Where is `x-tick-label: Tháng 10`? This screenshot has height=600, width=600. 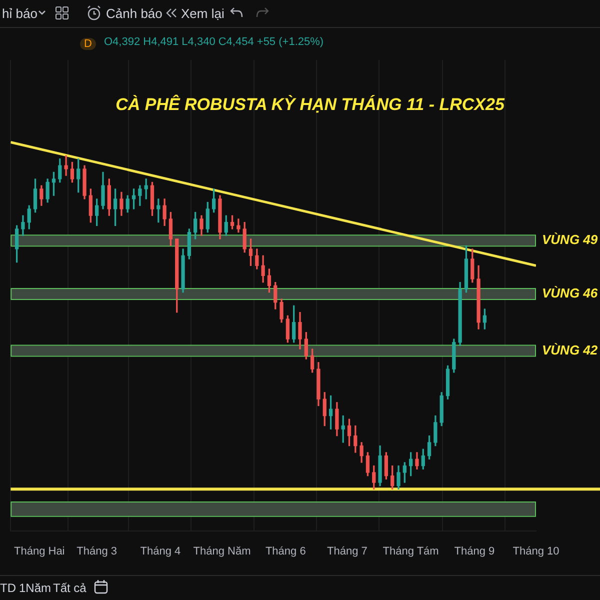
x-tick-label: Tháng 10 is located at coordinates (536, 551).